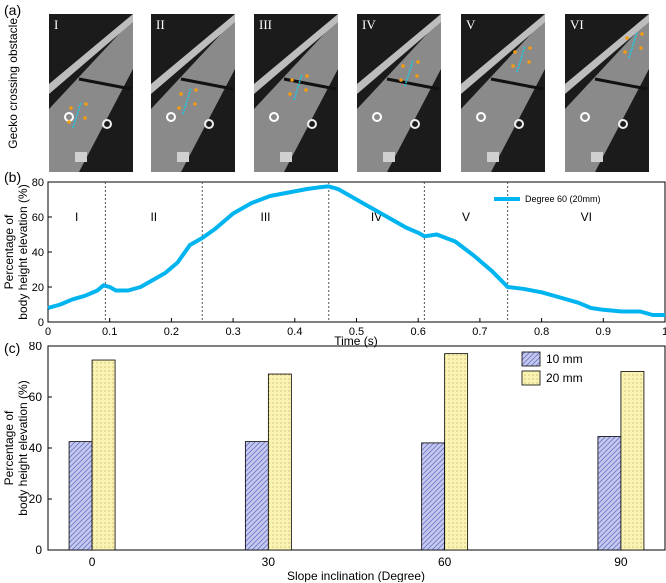  What do you see at coordinates (38, 550) in the screenshot?
I see `y-tick-label: 0` at bounding box center [38, 550].